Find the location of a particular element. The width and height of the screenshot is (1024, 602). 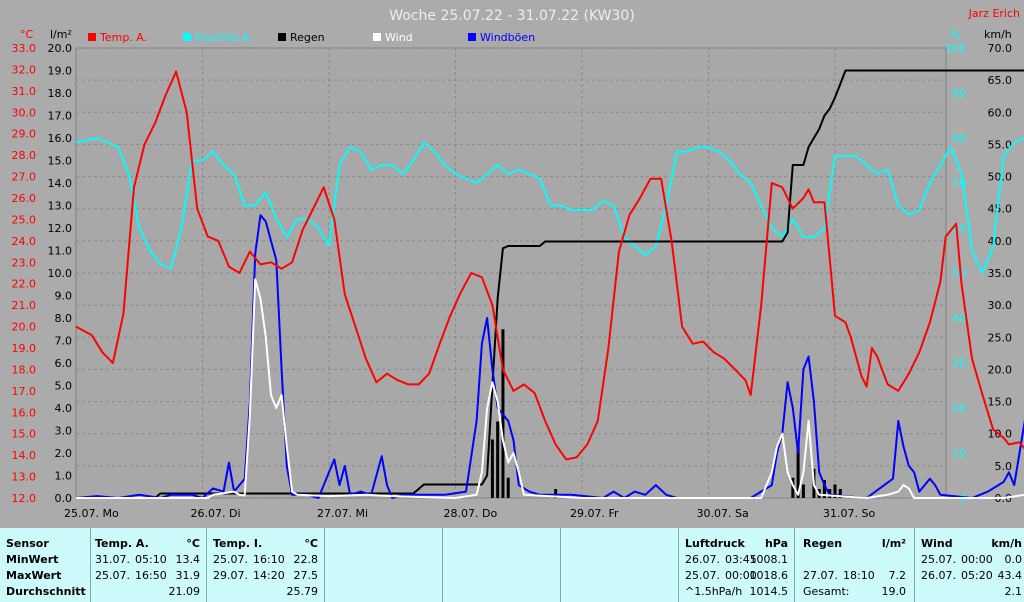

rain-tick-label: 3.0 is located at coordinates (64, 431).